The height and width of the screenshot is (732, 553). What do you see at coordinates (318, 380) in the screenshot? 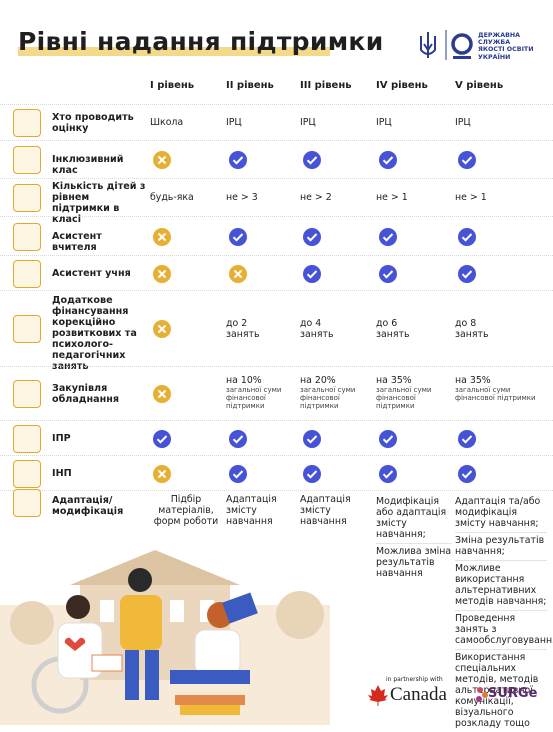
I see `cell-main: на 20%` at bounding box center [318, 380].